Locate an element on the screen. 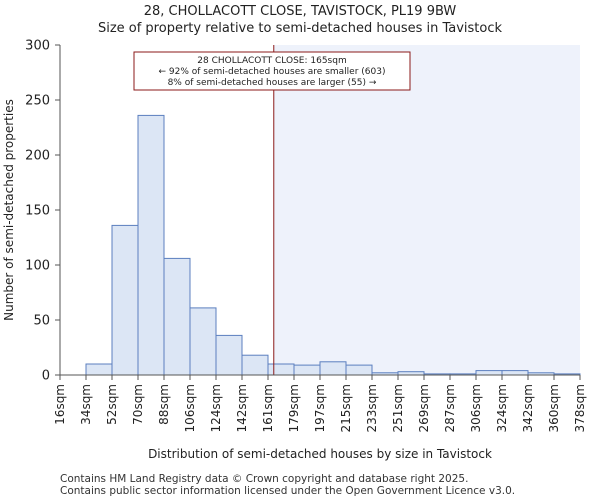 Image resolution: width=600 pixels, height=500 pixels. y-tick-label: 200 is located at coordinates (37, 156).